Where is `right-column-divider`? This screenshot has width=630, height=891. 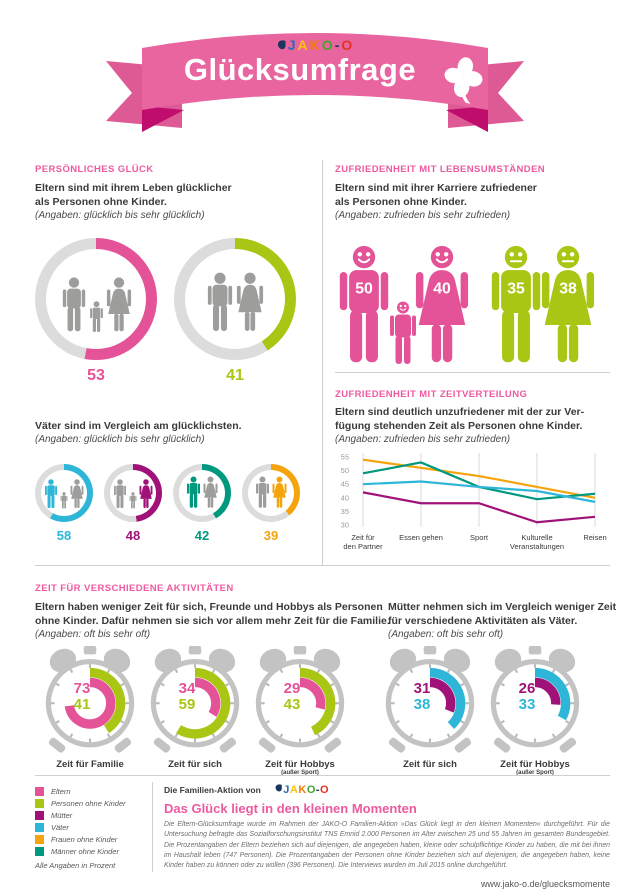 right-column-divider is located at coordinates (472, 372).